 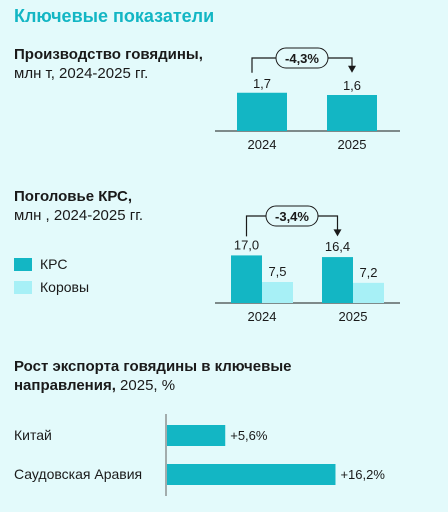 What do you see at coordinates (368, 272) in the screenshot?
I see `herd-value-label-2025-cows: 7,2` at bounding box center [368, 272].